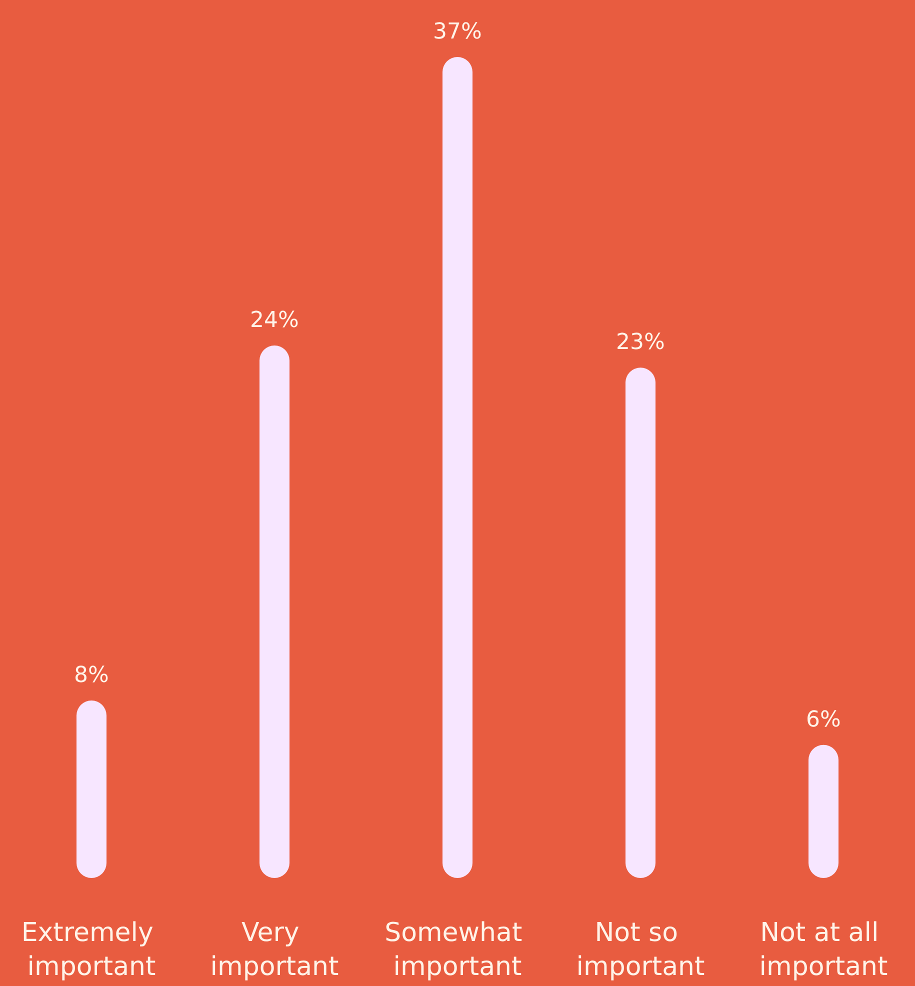  Describe the element at coordinates (91, 675) in the screenshot. I see `data-label: 8%` at that location.